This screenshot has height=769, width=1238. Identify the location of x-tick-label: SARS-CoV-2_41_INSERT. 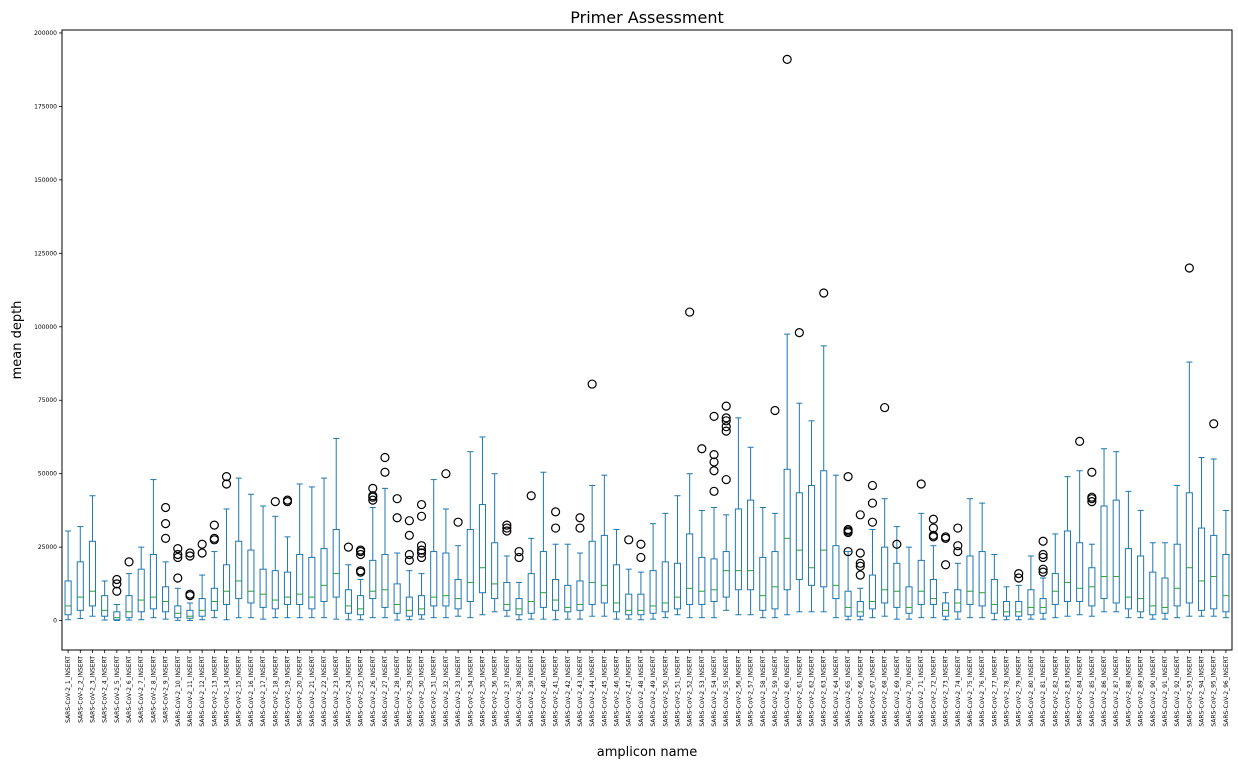
(556, 691).